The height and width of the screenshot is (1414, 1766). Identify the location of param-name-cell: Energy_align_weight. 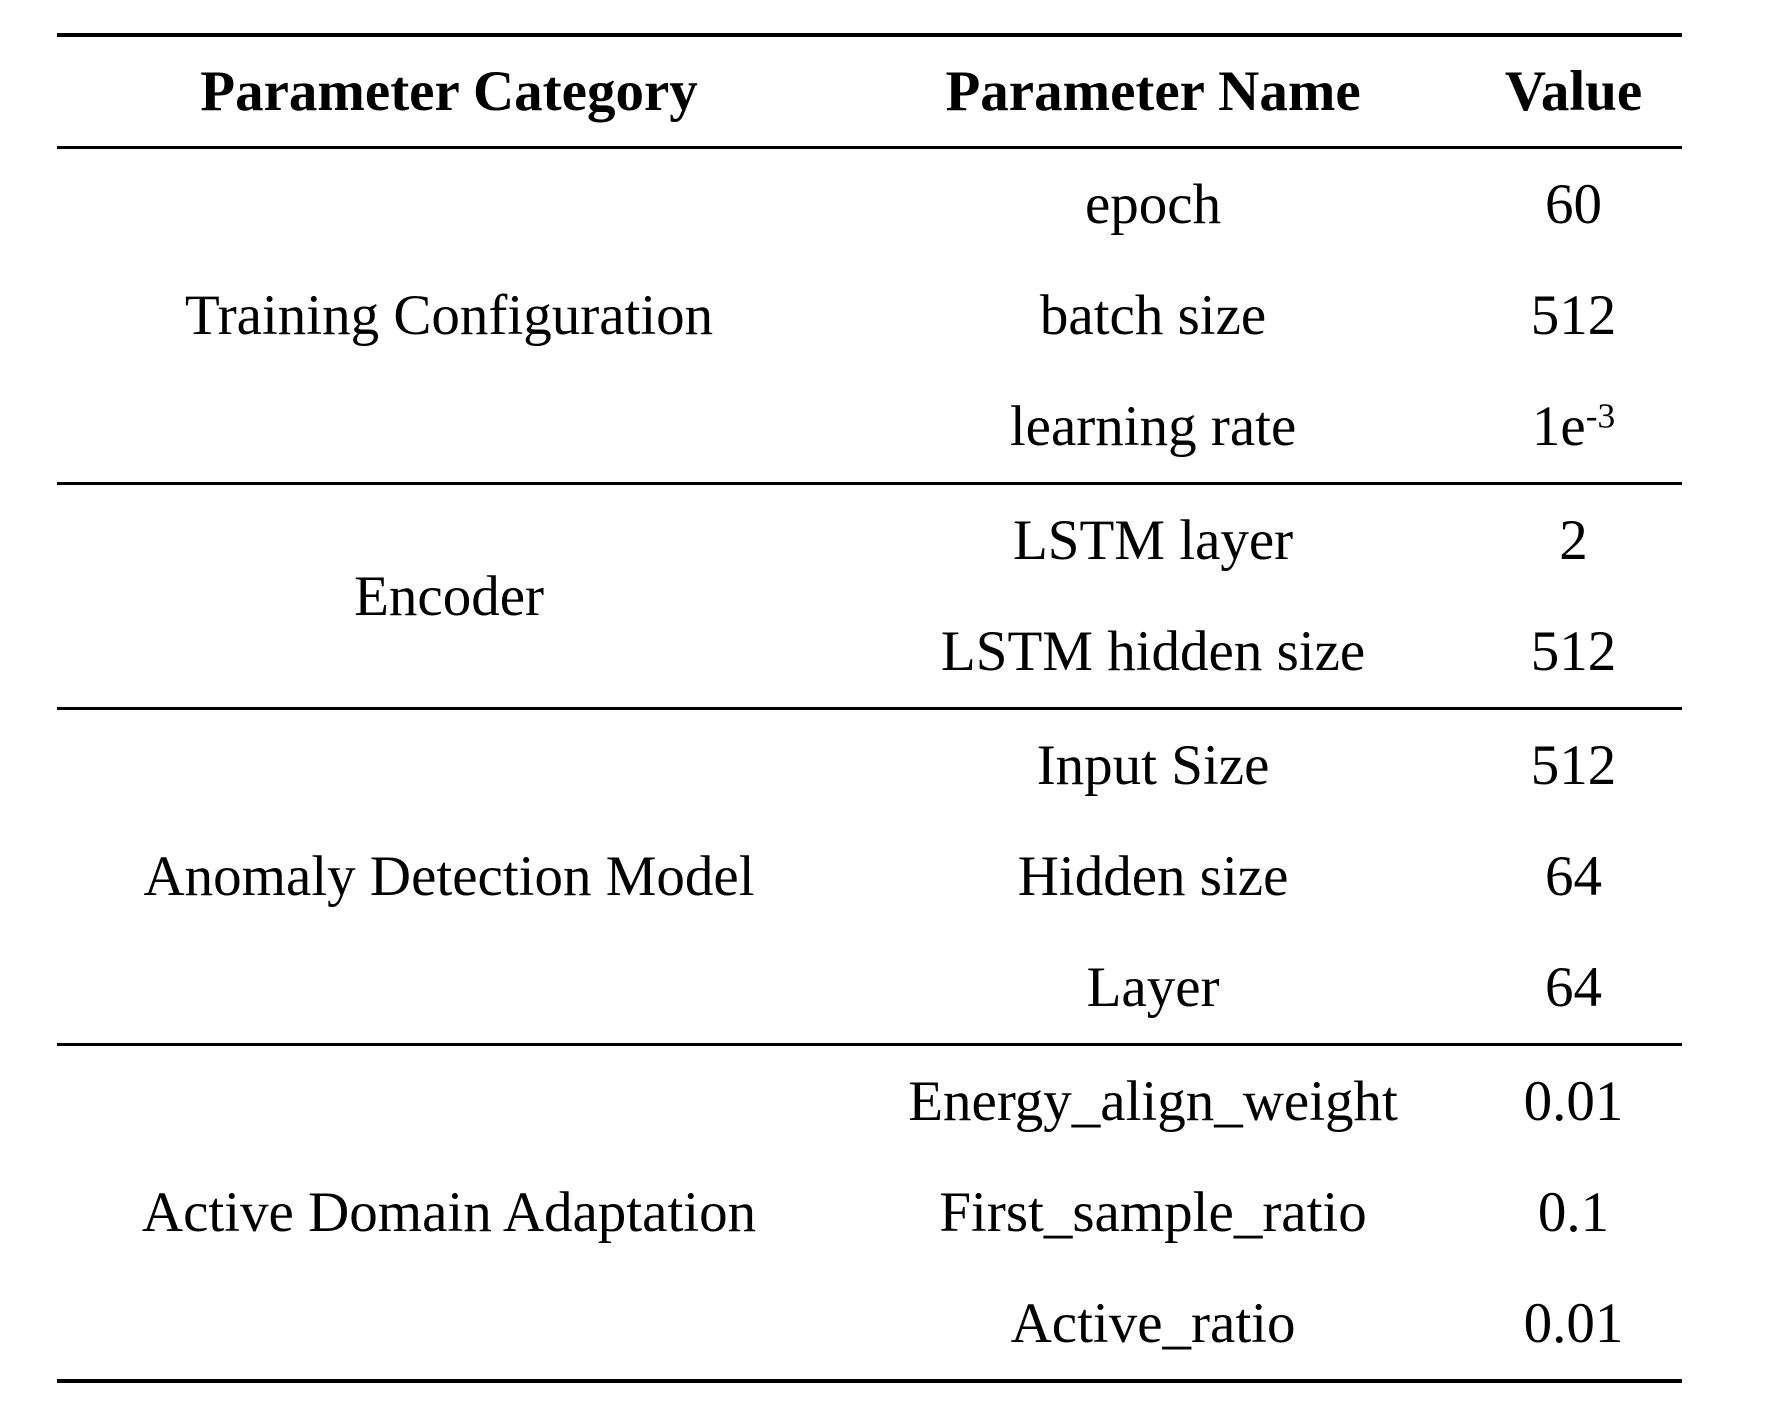
(1153, 1101).